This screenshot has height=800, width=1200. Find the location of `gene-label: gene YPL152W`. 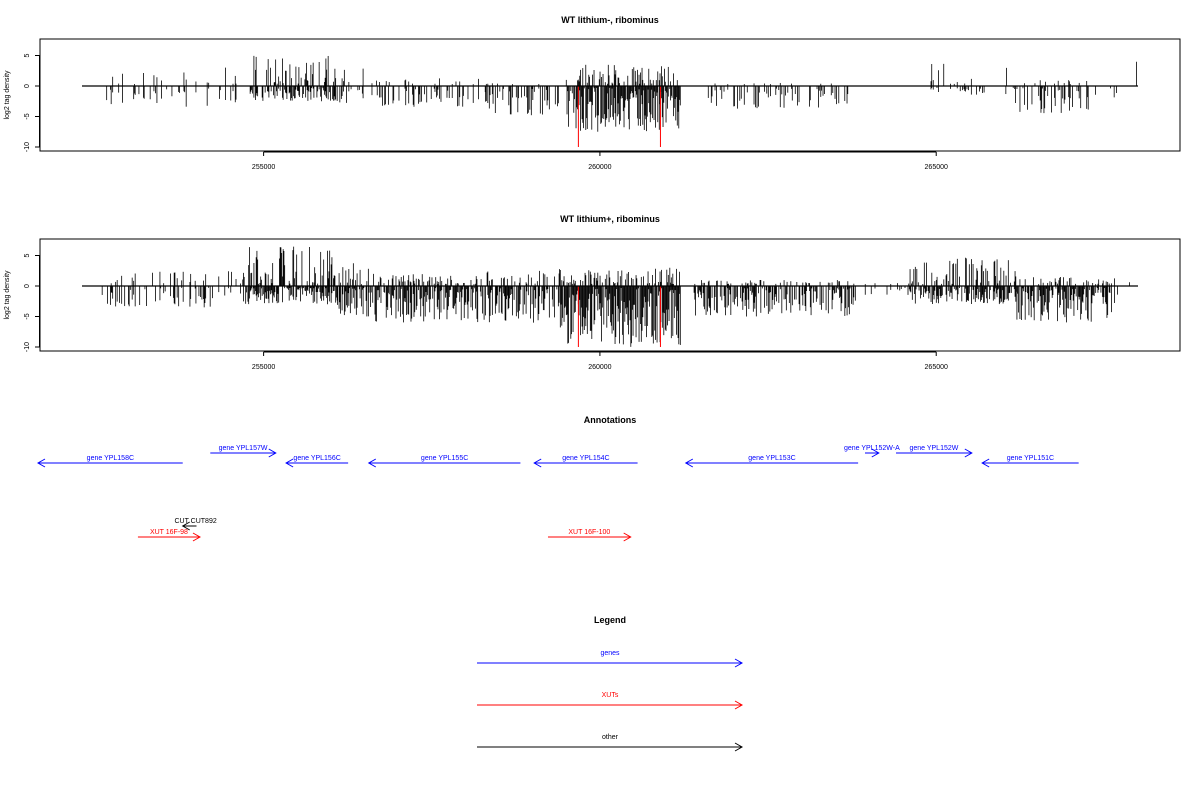

gene-label: gene YPL152W is located at coordinates (933, 448).